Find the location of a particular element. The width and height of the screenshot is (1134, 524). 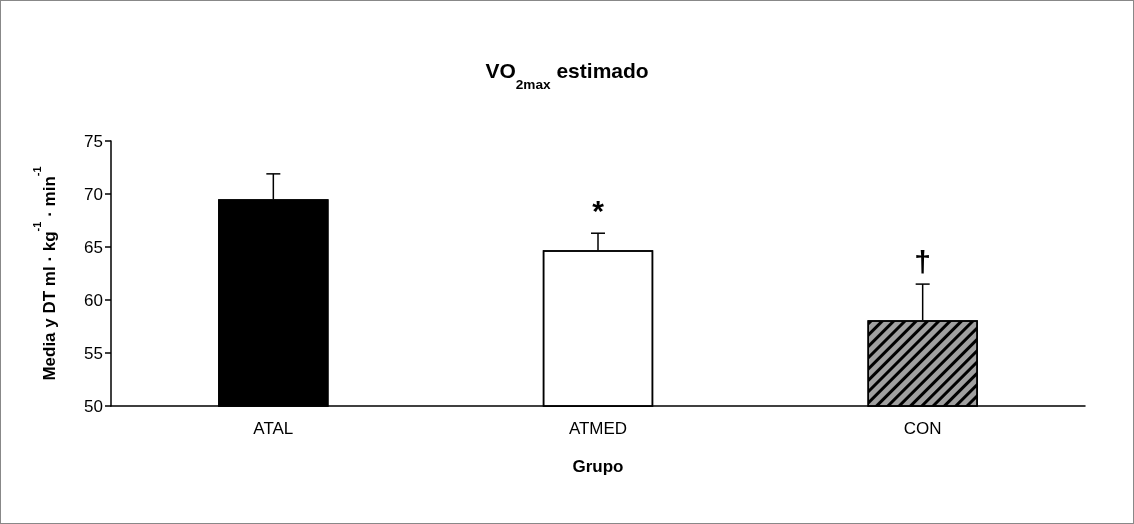

y-tick-label: 70 is located at coordinates (93, 194).